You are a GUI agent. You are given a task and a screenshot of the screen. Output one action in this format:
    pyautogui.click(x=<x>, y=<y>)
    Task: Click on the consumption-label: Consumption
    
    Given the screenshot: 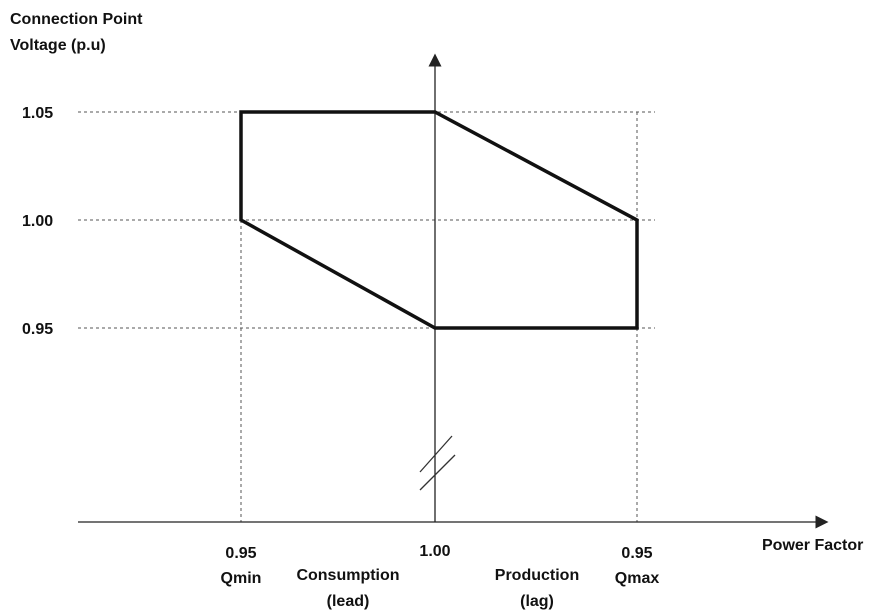 What is the action you would take?
    pyautogui.click(x=347, y=575)
    